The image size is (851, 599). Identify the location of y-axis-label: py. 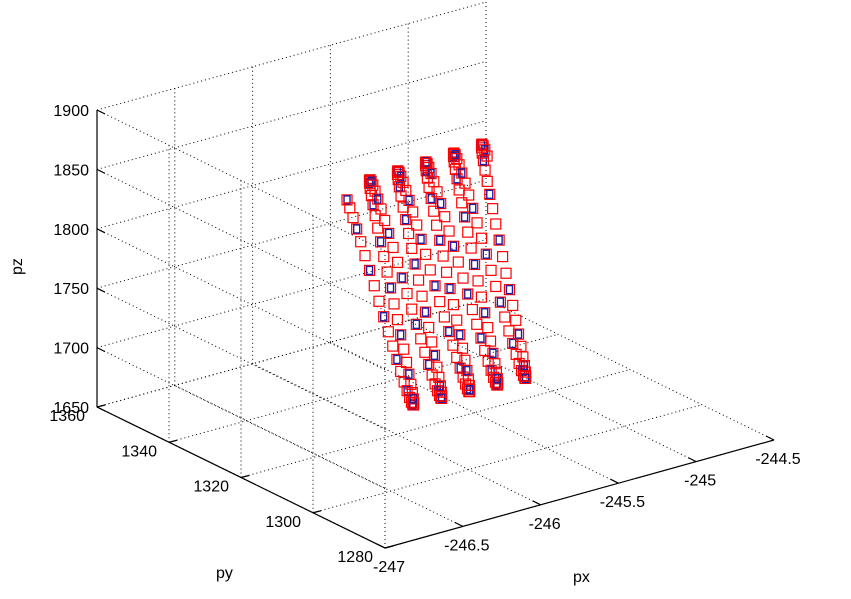
(224, 573).